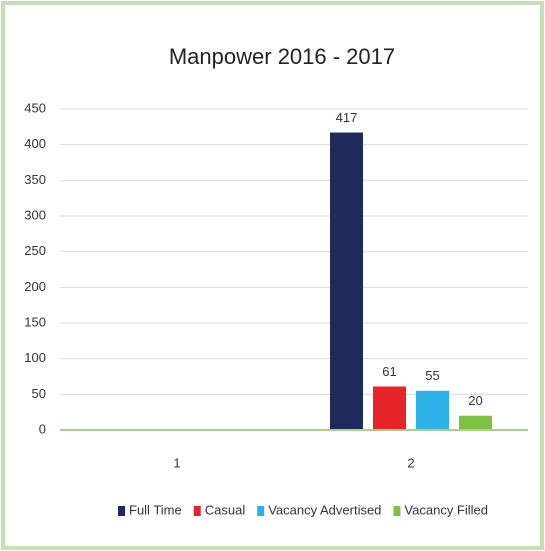 The width and height of the screenshot is (545, 551). What do you see at coordinates (35, 107) in the screenshot?
I see `y-tick-label: 450` at bounding box center [35, 107].